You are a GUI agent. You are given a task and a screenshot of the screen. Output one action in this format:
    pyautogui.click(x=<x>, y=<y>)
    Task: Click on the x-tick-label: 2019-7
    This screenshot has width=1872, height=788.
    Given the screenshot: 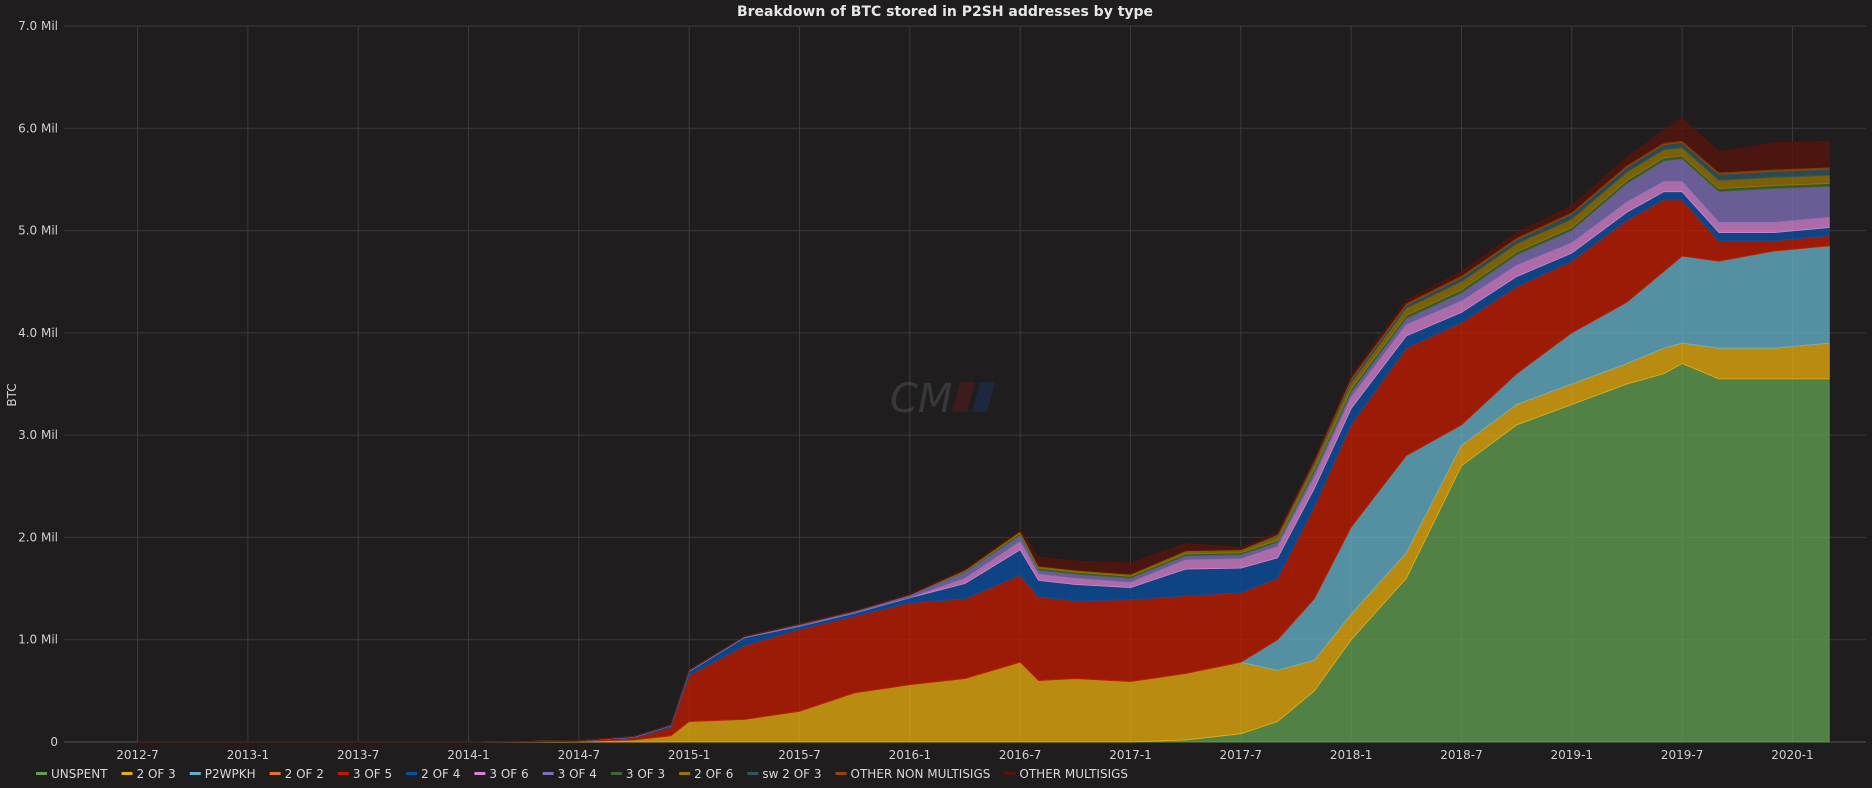 What is the action you would take?
    pyautogui.click(x=1682, y=755)
    